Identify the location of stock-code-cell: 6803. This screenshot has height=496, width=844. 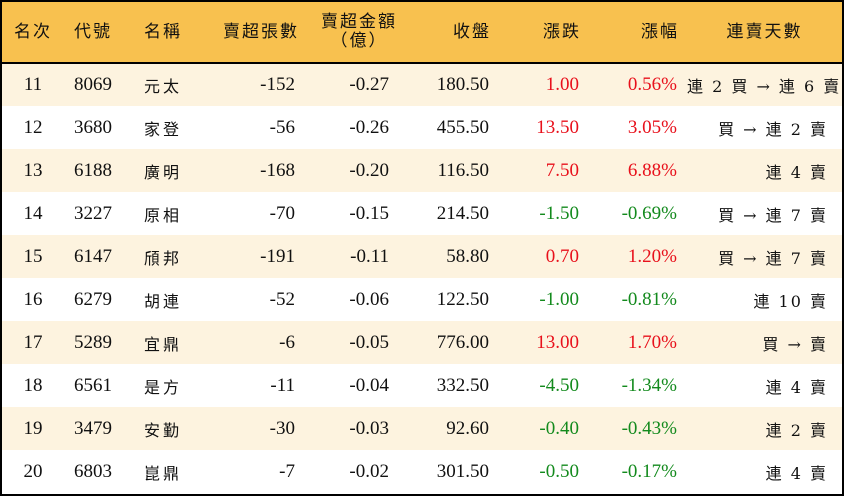
(93, 471).